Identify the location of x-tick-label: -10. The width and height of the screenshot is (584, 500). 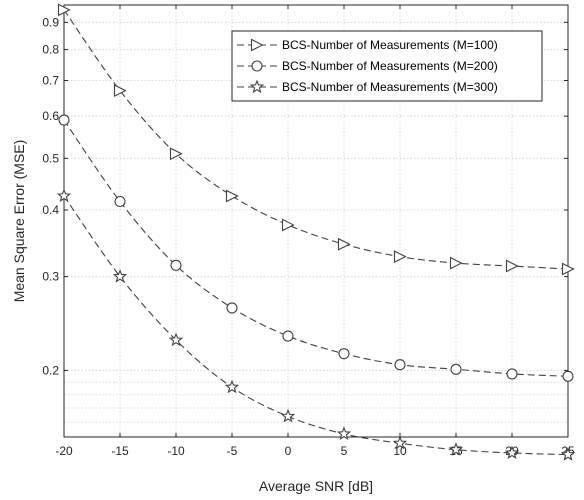
(176, 451).